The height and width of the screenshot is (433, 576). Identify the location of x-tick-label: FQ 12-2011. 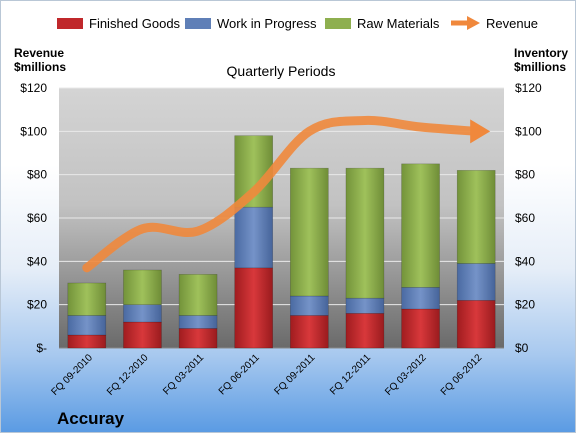
(350, 374).